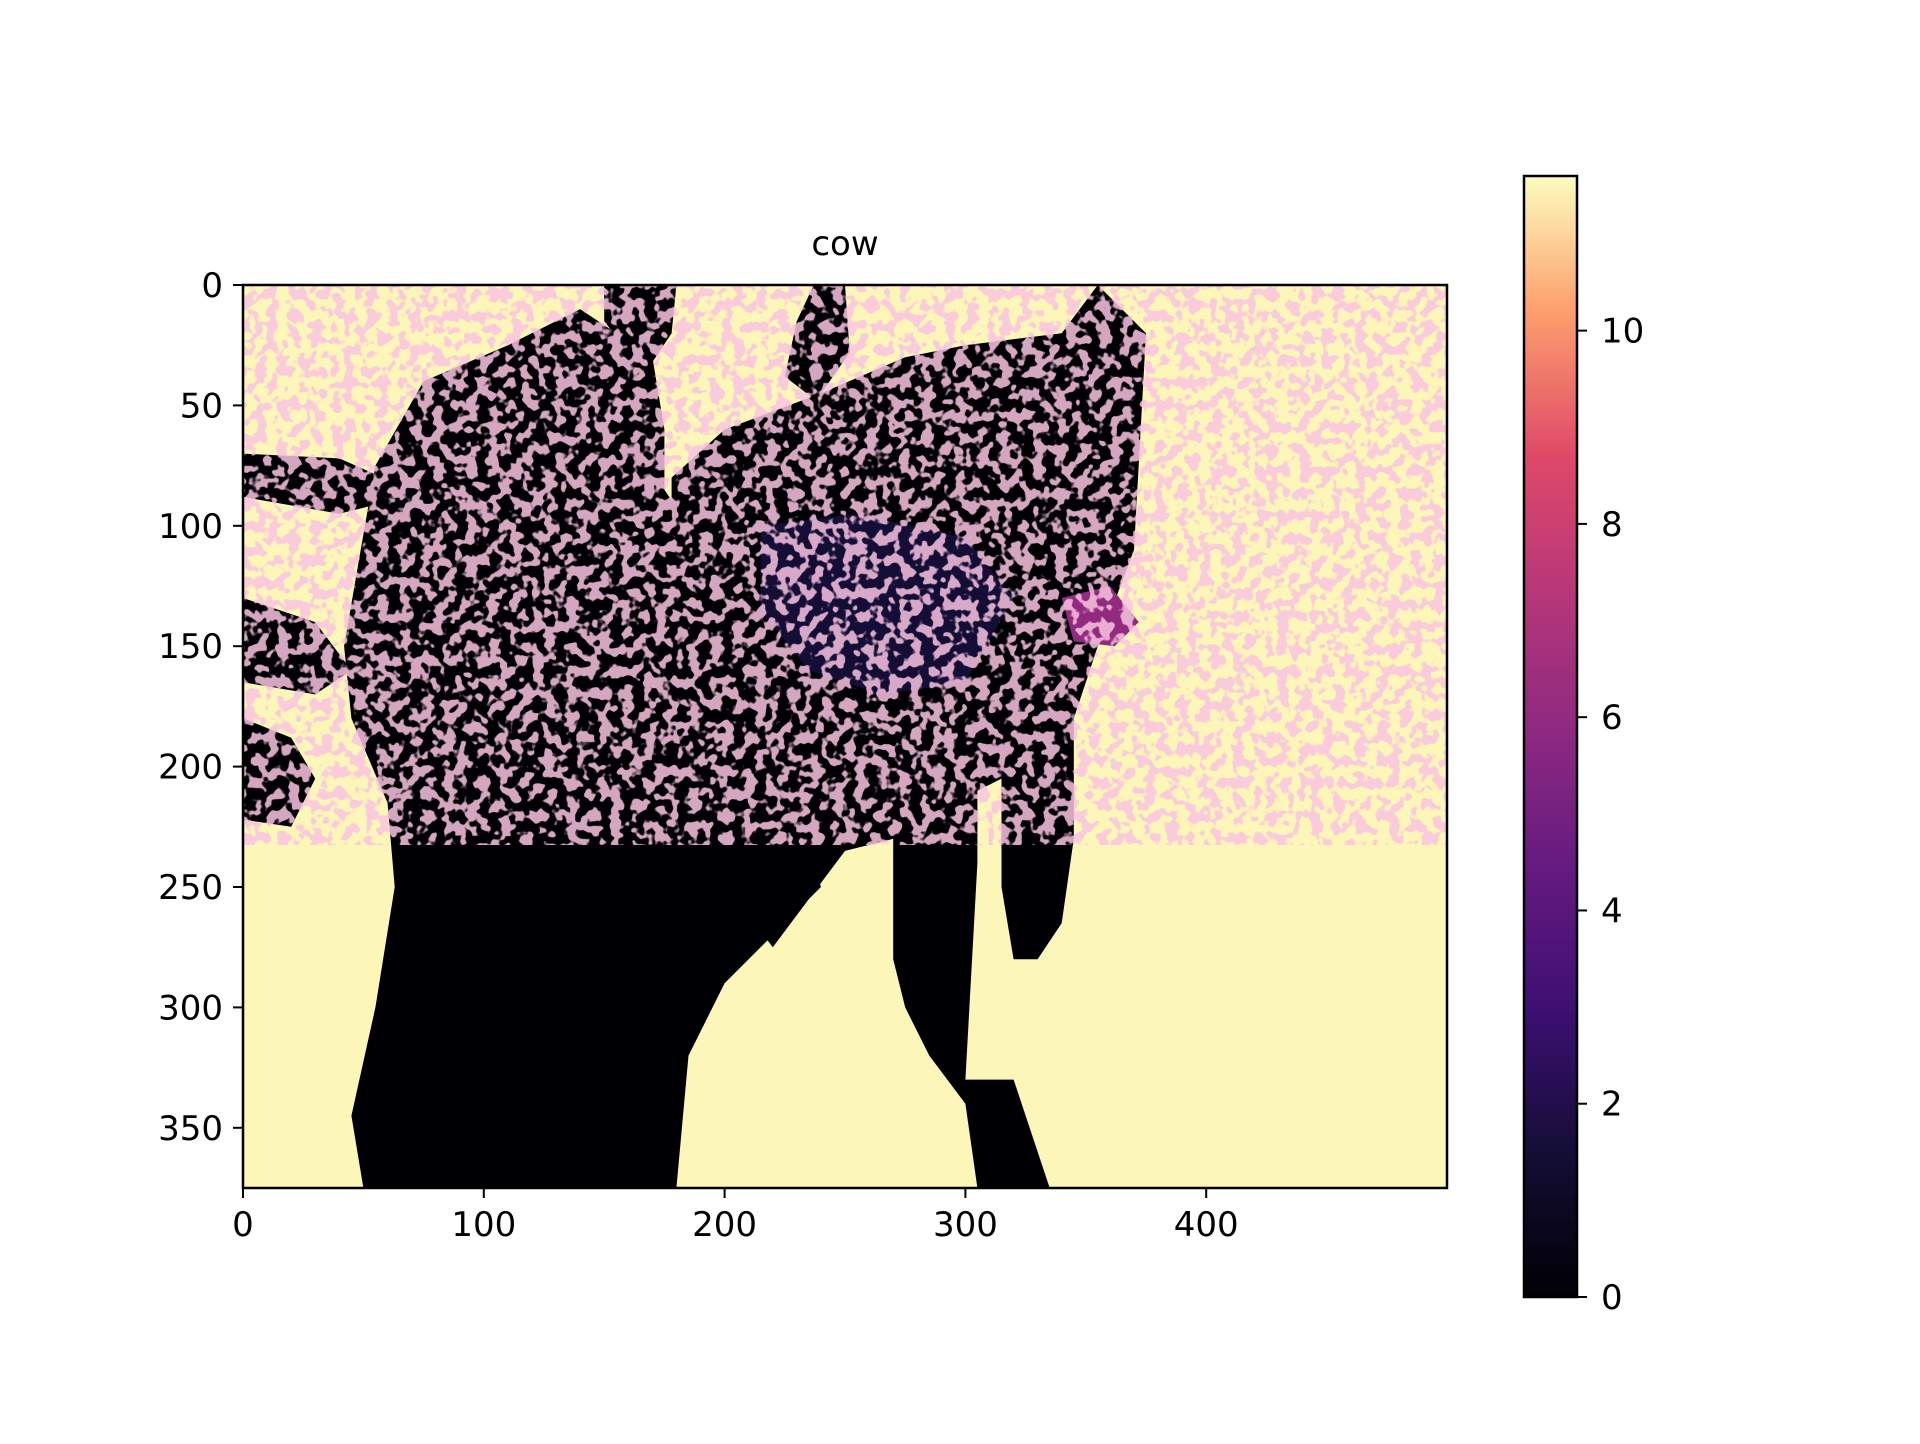 Image resolution: width=1920 pixels, height=1444 pixels. I want to click on colorbar-tick-label: 4, so click(1612, 911).